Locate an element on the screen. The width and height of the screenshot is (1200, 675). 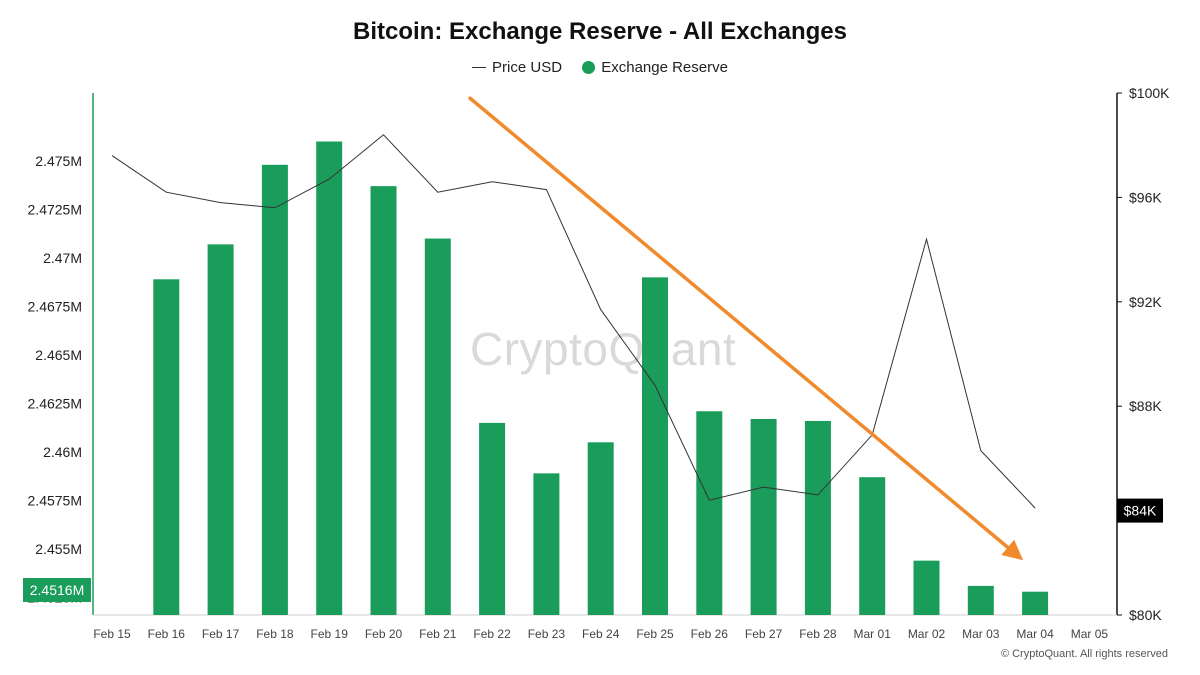
x-tick-label: Feb 18 is located at coordinates (275, 634).